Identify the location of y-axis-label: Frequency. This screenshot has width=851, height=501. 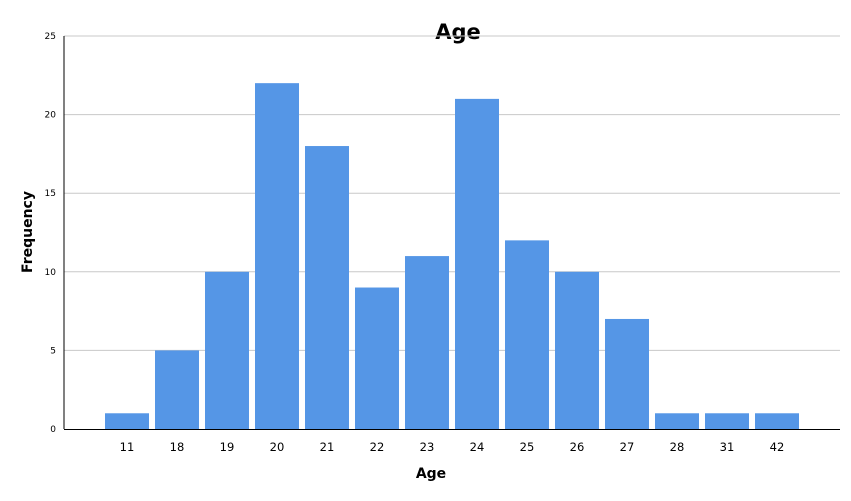
(28, 232).